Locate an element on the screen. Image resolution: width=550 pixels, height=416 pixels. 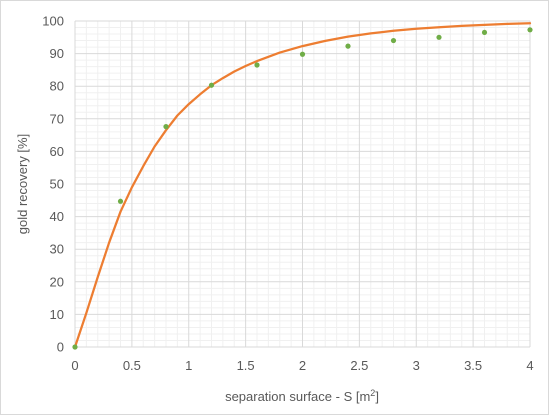
x-tick-labels: 0 0.5 1 1.5 2 2.5 3 3.5 4 is located at coordinates (302, 365).